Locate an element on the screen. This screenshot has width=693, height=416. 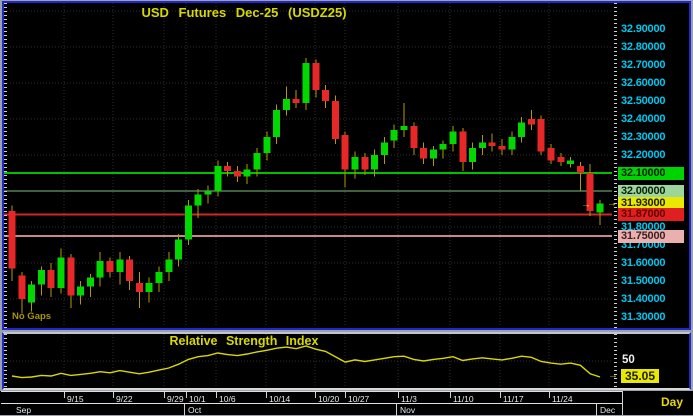
period-box: Day is located at coordinates (658, 403).